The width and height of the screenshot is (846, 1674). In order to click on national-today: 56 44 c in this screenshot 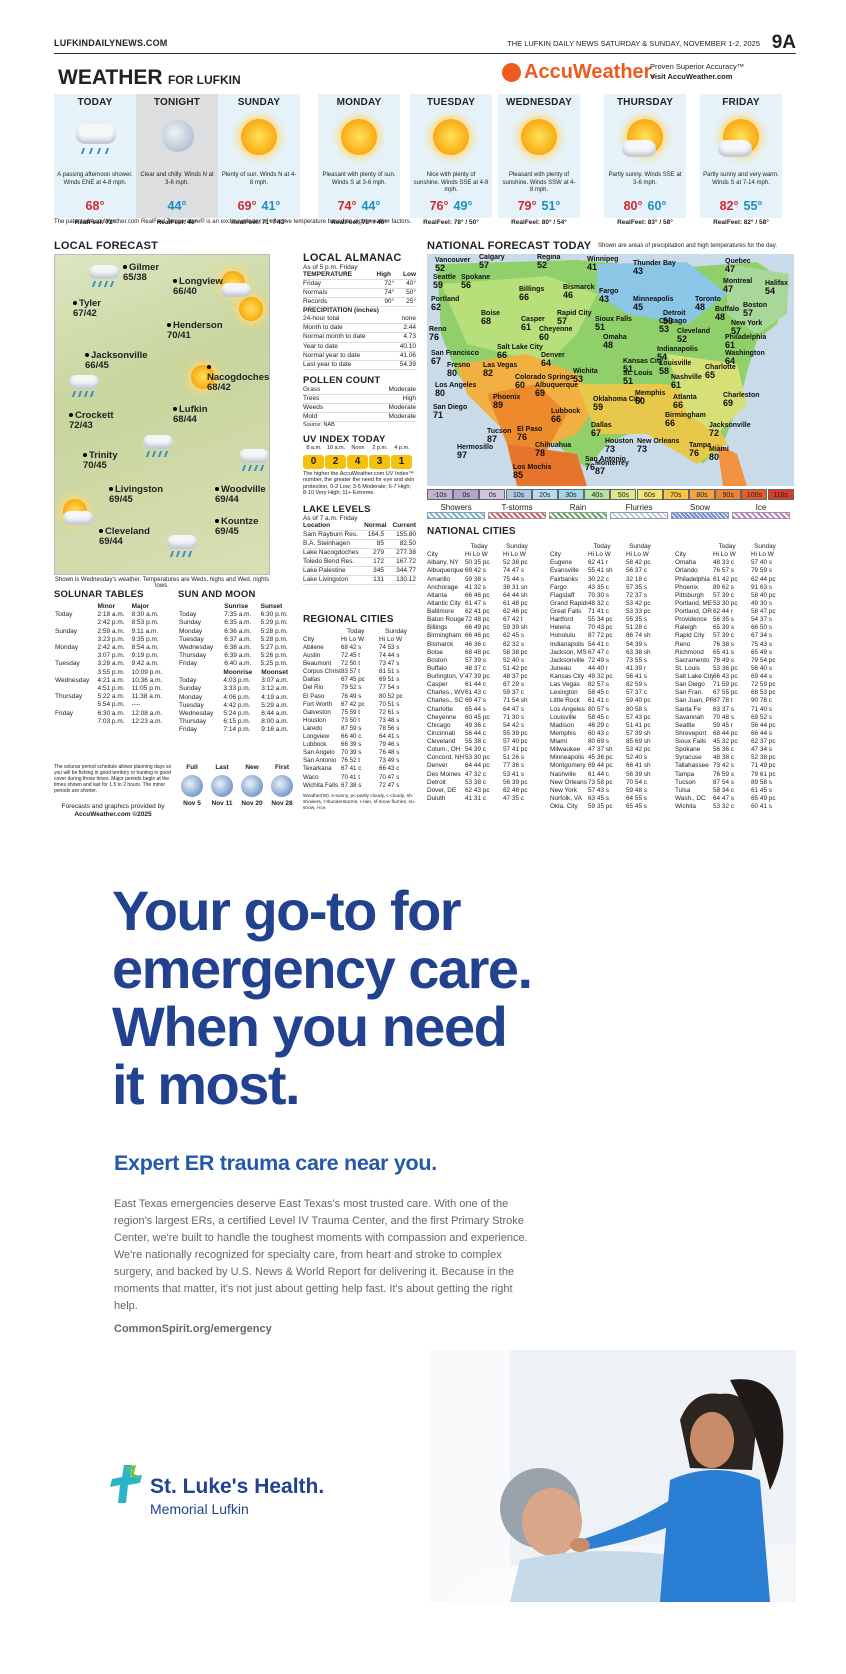, I will do `click(475, 733)`.